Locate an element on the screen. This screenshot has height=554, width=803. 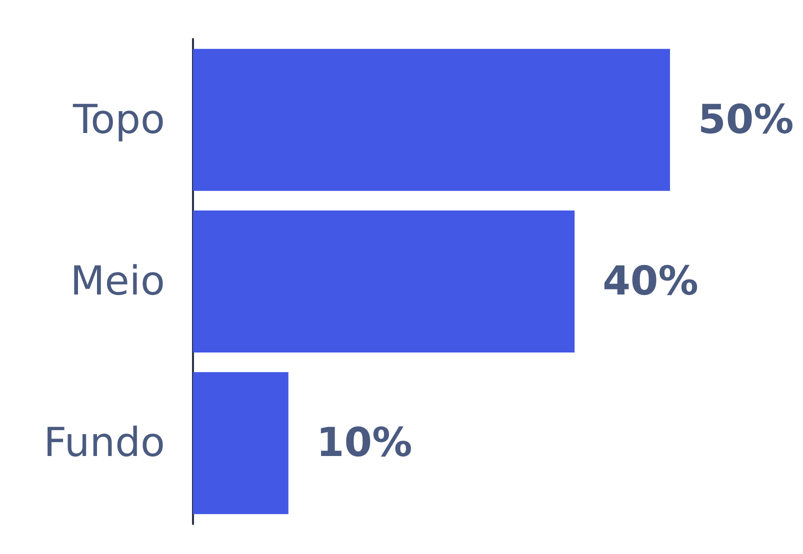
y-tick-label: Meio is located at coordinates (117, 281).